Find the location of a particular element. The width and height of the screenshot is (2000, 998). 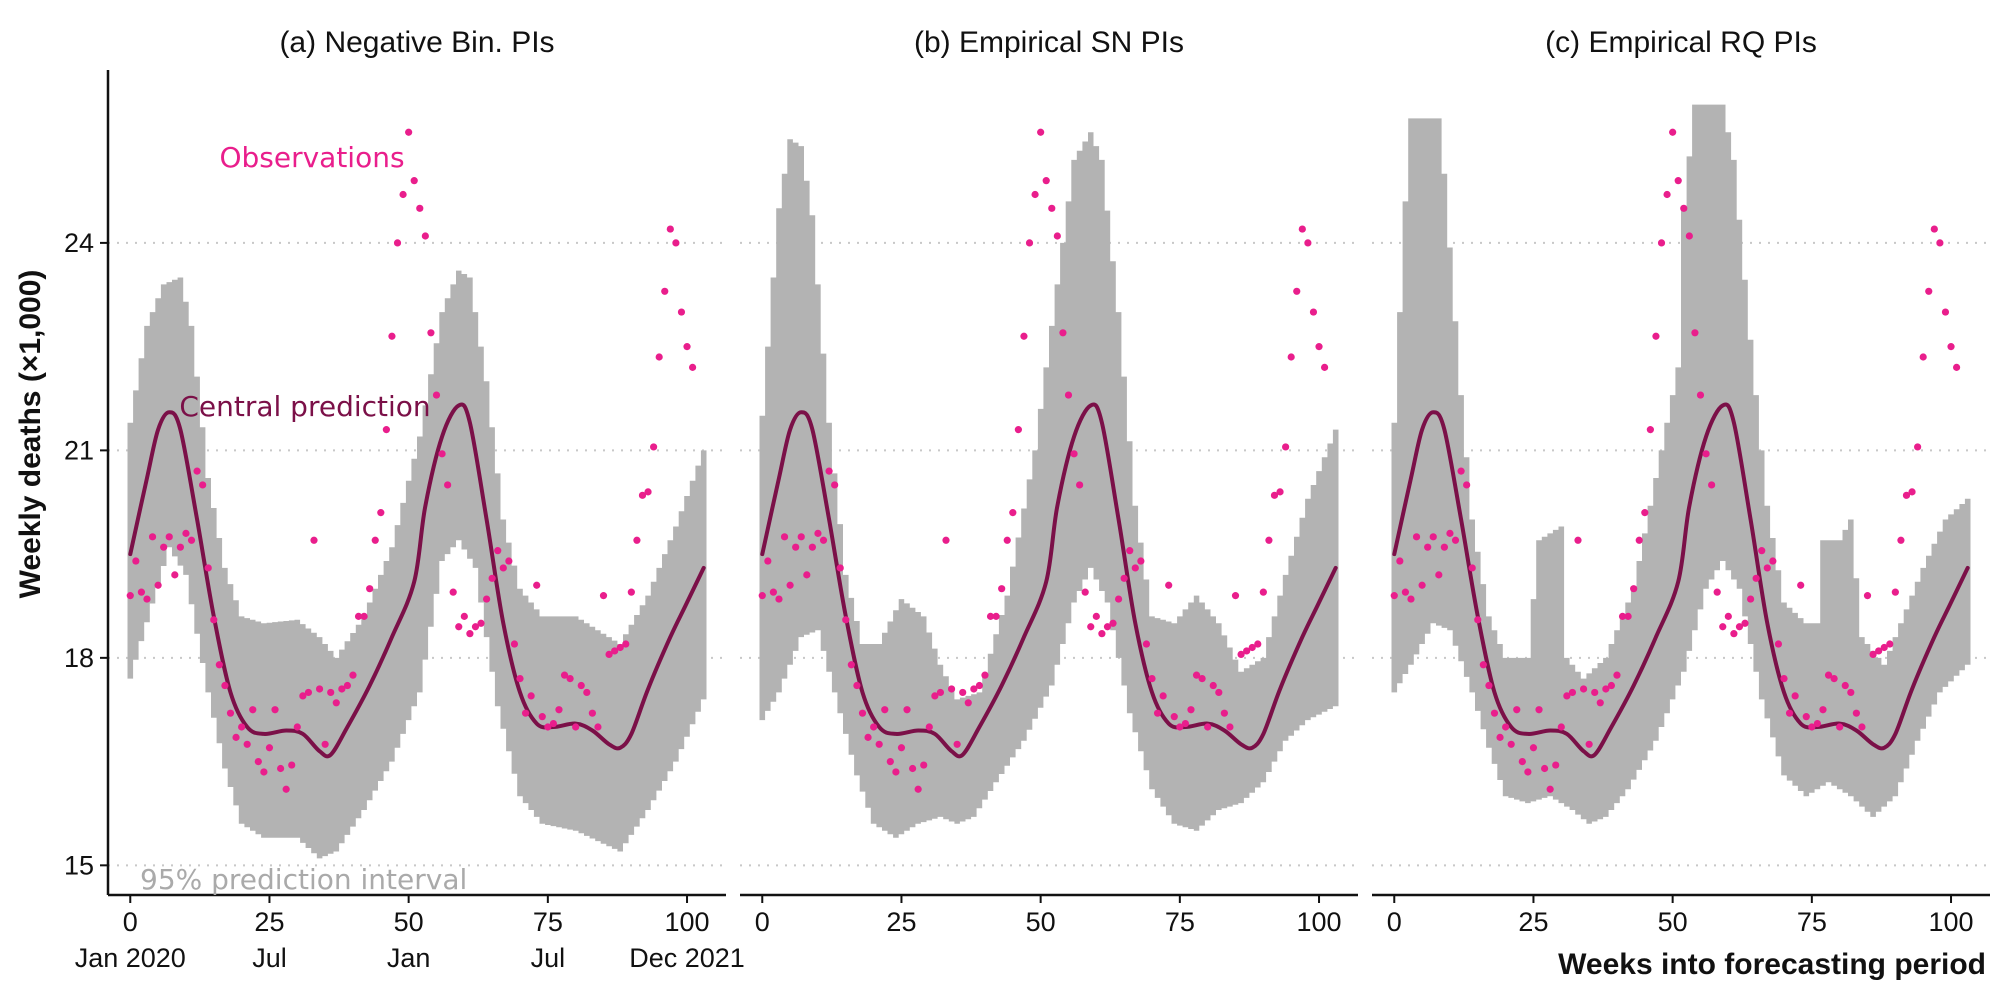

panel-title-a: (a) Negative Bin. PIs is located at coordinates (416, 42).